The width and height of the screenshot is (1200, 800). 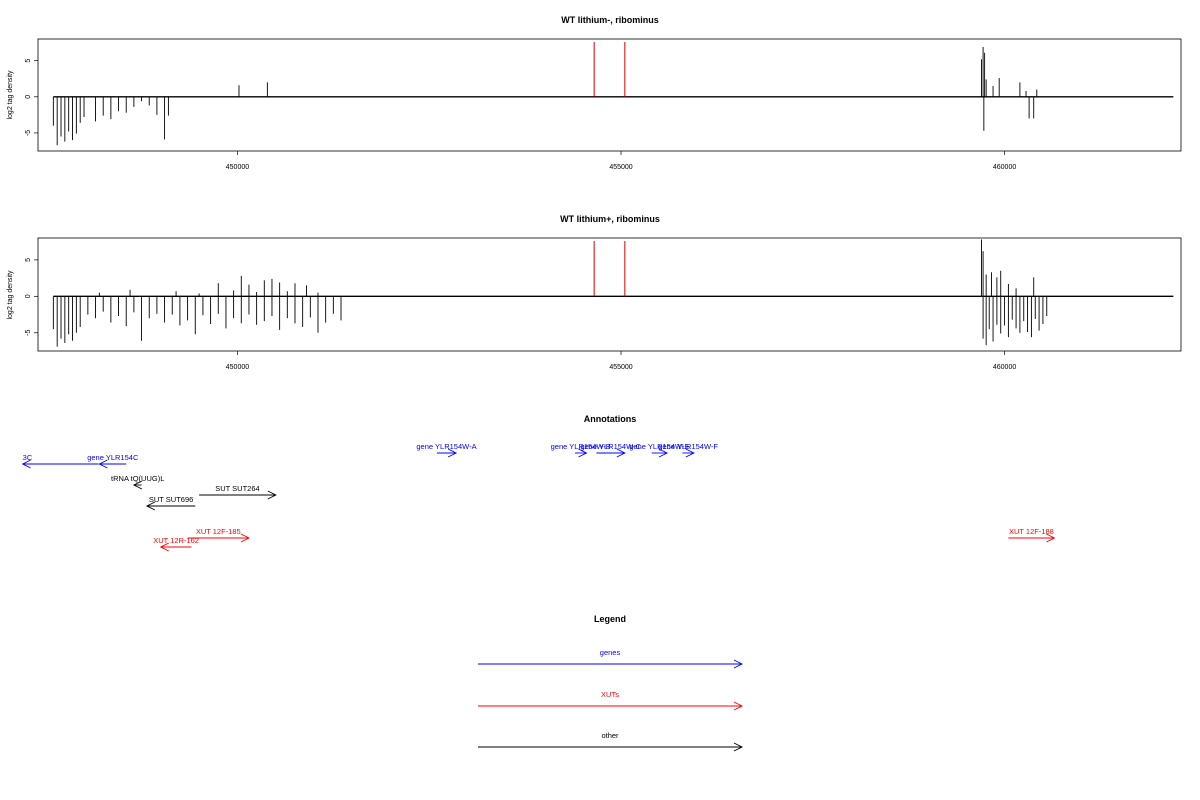 I want to click on annotation-gene-ylr154w-e: gene YLR154W-E, so click(x=659, y=450).